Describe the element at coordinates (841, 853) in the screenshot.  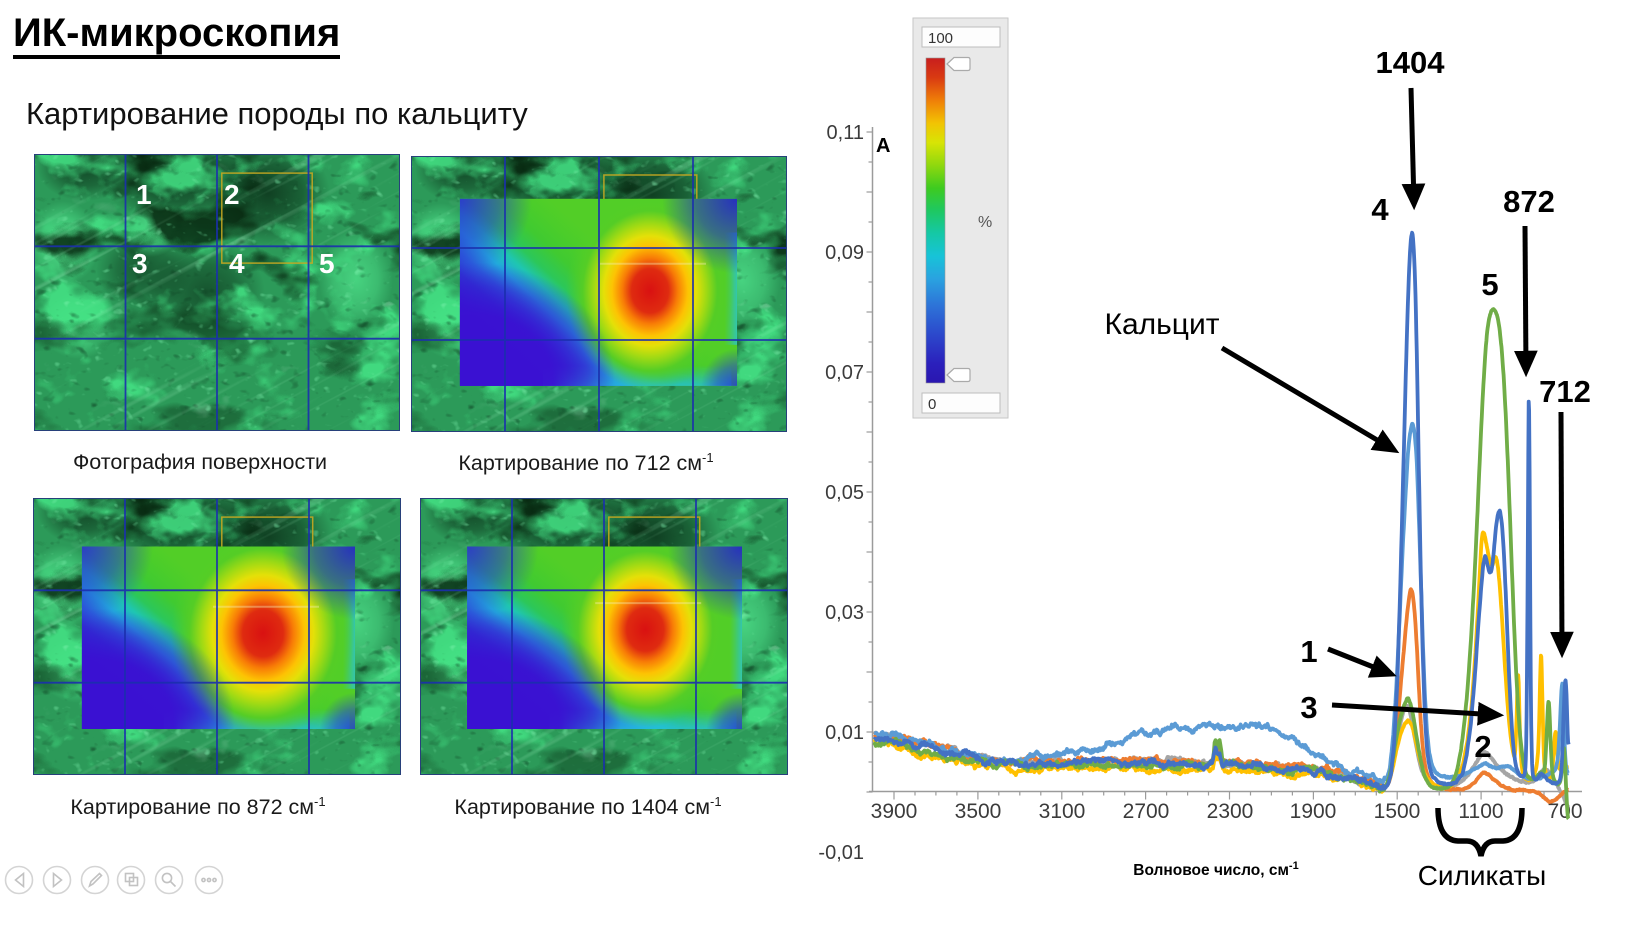
I see `svg-text: -0,01` at that location.